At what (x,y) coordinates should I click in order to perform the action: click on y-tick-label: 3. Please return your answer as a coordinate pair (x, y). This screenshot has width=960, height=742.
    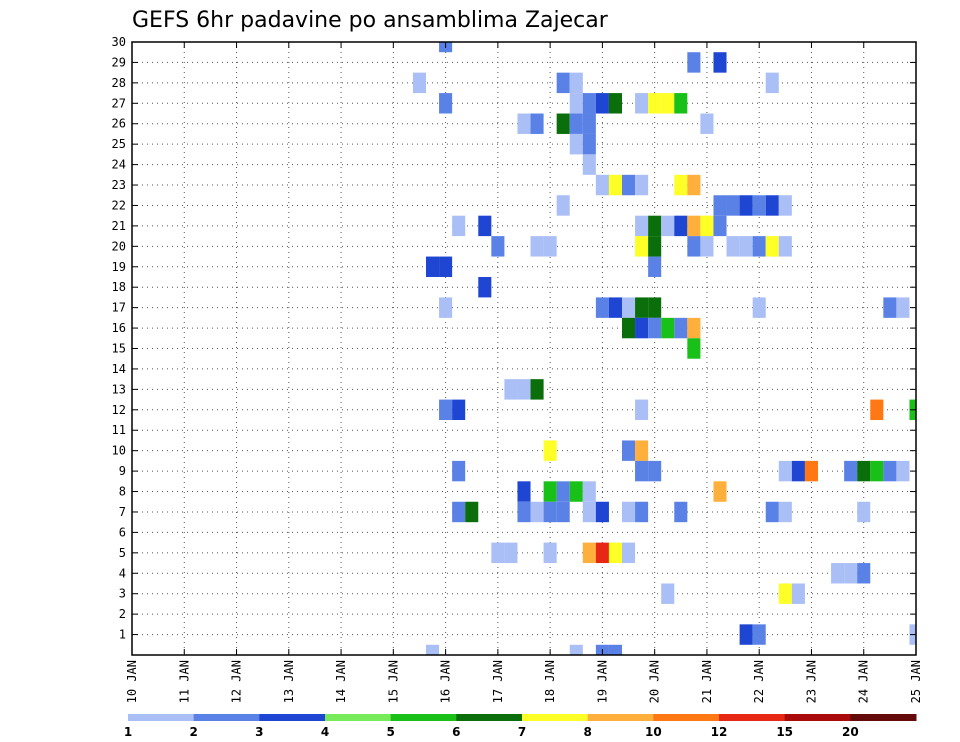
    Looking at the image, I should click on (122, 594).